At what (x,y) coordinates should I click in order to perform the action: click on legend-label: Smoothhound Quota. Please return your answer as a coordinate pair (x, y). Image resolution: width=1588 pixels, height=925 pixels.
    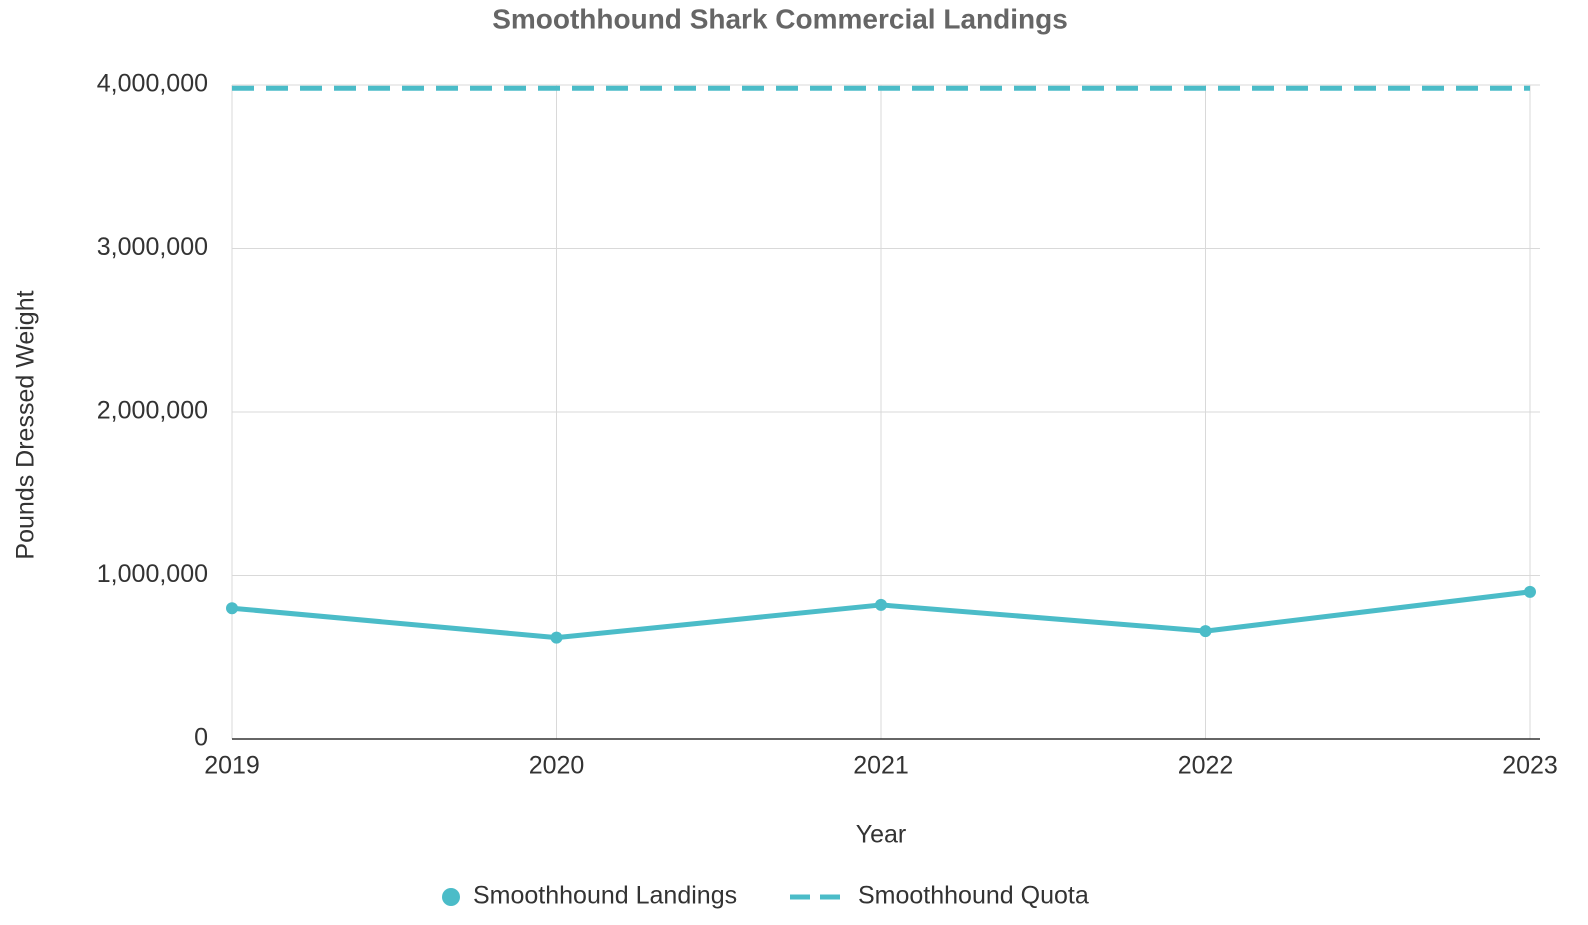
    Looking at the image, I should click on (973, 896).